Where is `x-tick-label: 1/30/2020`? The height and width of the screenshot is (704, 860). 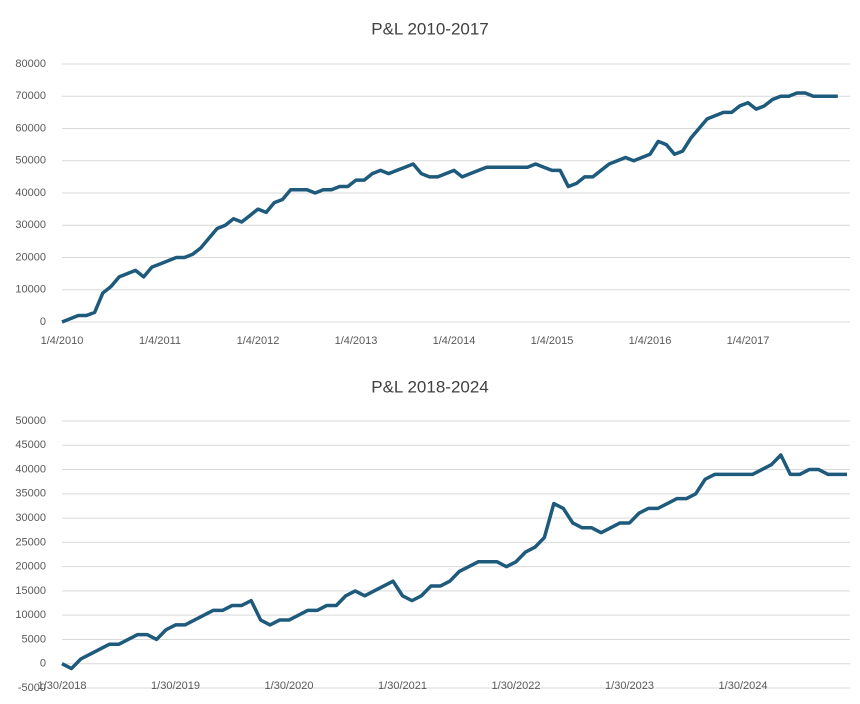
x-tick-label: 1/30/2020 is located at coordinates (289, 686).